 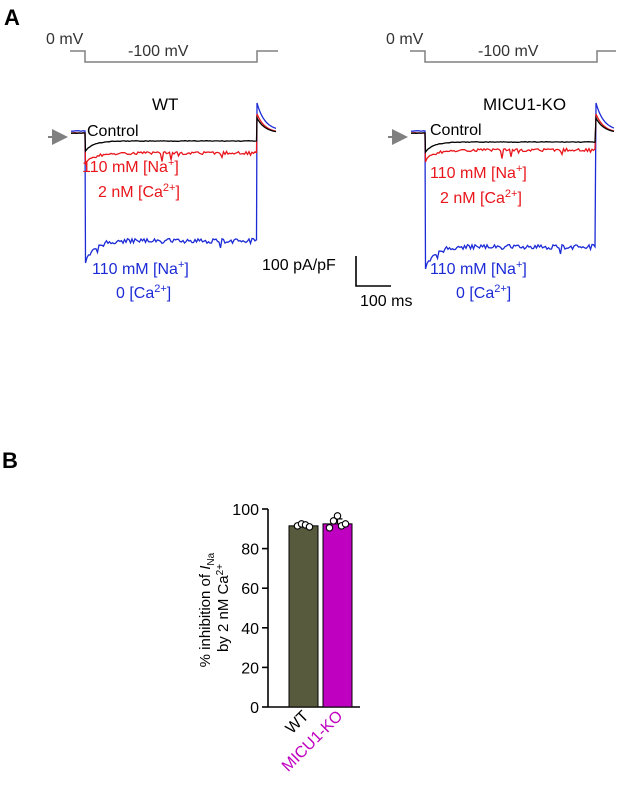 I want to click on y-axis-title: % inhibition of INa by 2 nM Ca2+, so click(x=214, y=608).